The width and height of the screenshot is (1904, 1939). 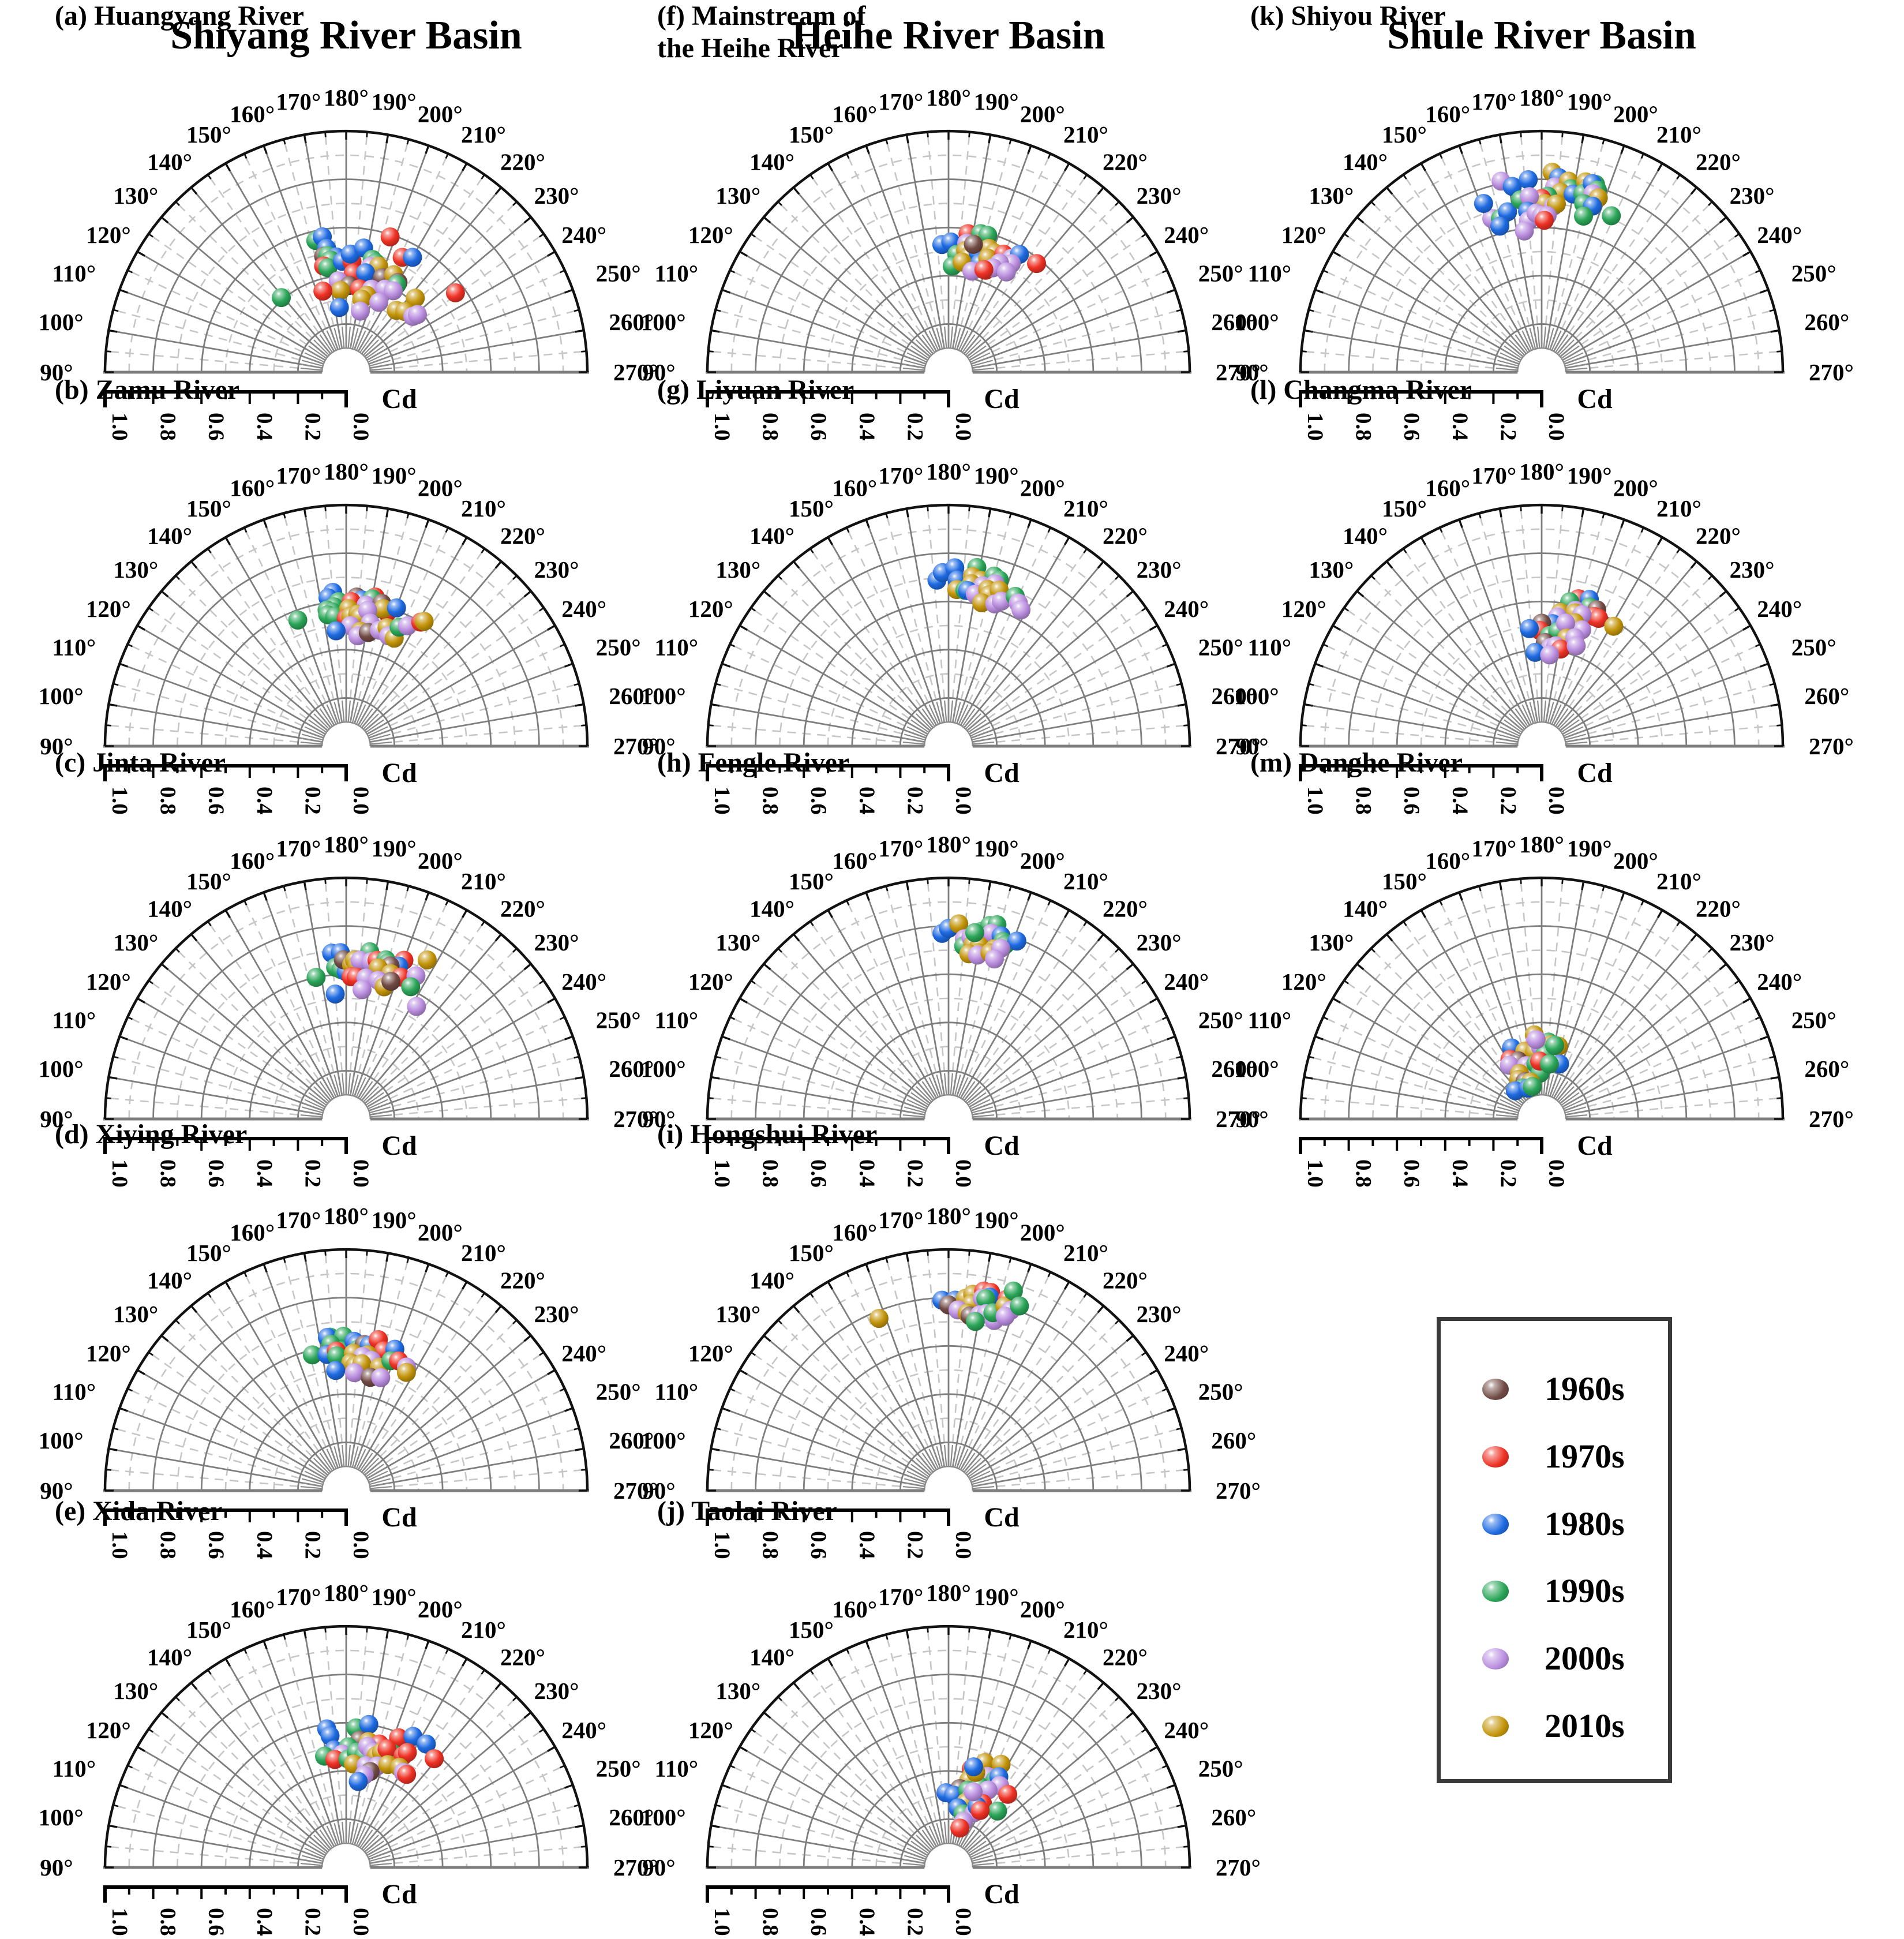 What do you see at coordinates (147, 390) in the screenshot?
I see `chart-title-b: (b) Zamu River` at bounding box center [147, 390].